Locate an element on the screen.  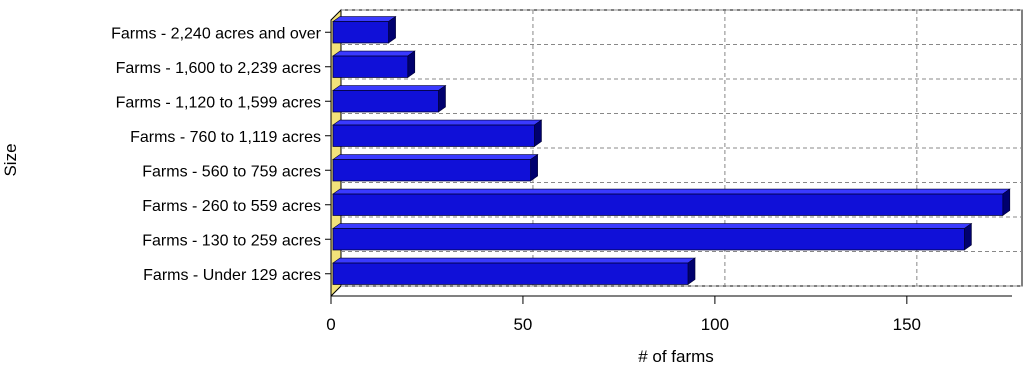
x-tick-label: 100 is located at coordinates (715, 324).